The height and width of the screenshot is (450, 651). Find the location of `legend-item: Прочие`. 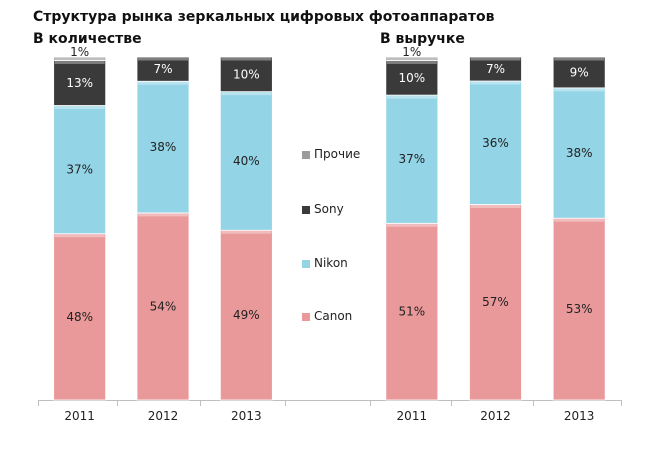

legend-item: Прочие is located at coordinates (331, 154).